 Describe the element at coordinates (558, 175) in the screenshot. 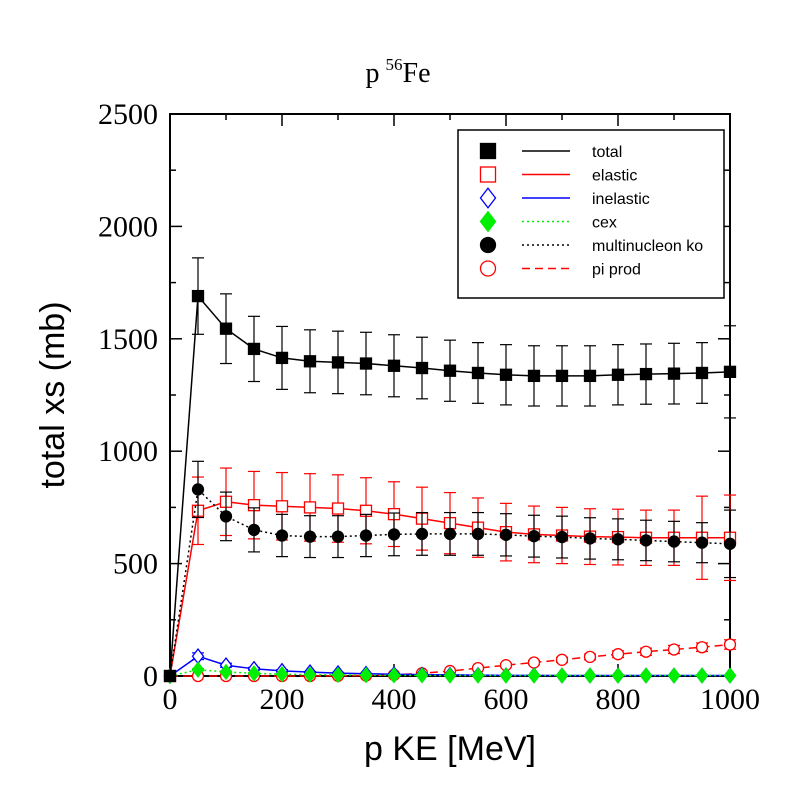

I see `legend-item: elastic` at that location.